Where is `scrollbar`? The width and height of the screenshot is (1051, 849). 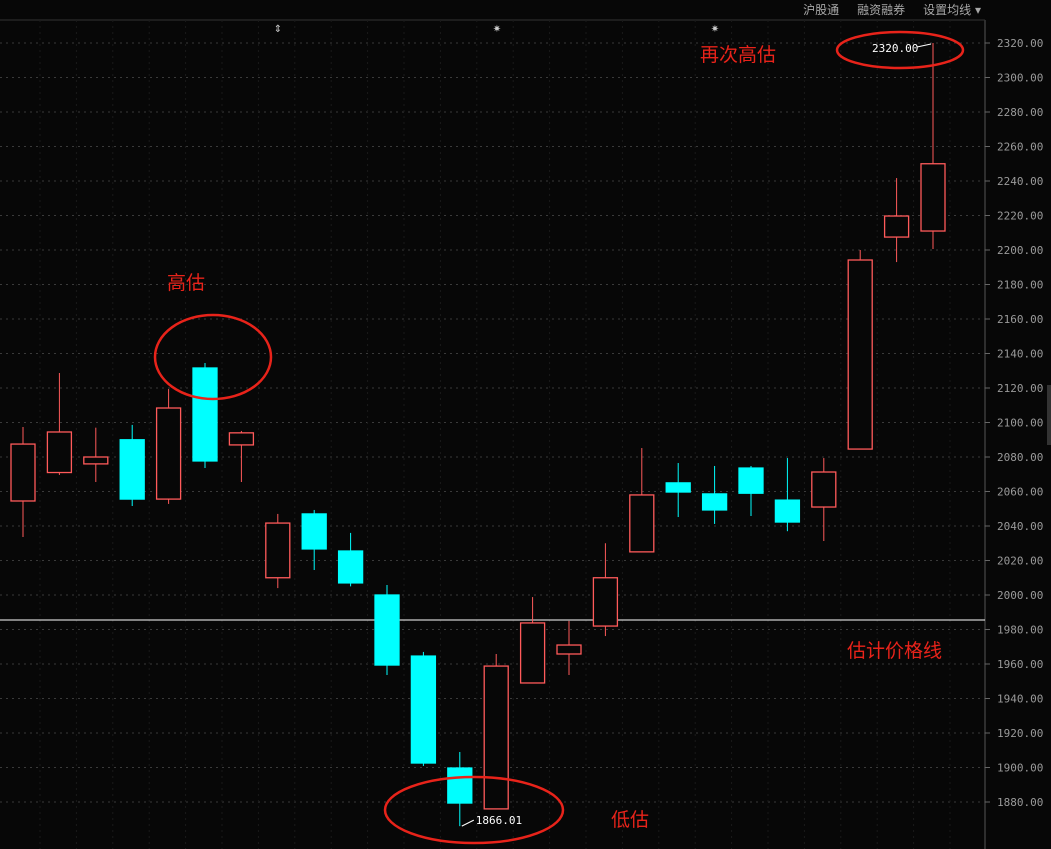
scrollbar is located at coordinates (1049, 415).